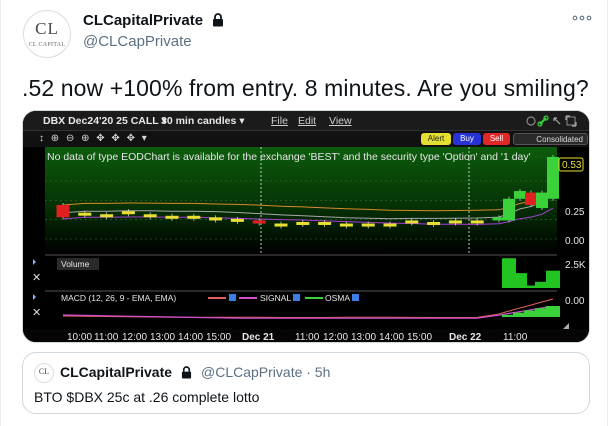 This screenshot has width=608, height=426. What do you see at coordinates (34, 262) in the screenshot?
I see `expand-volume-icon` at bounding box center [34, 262].